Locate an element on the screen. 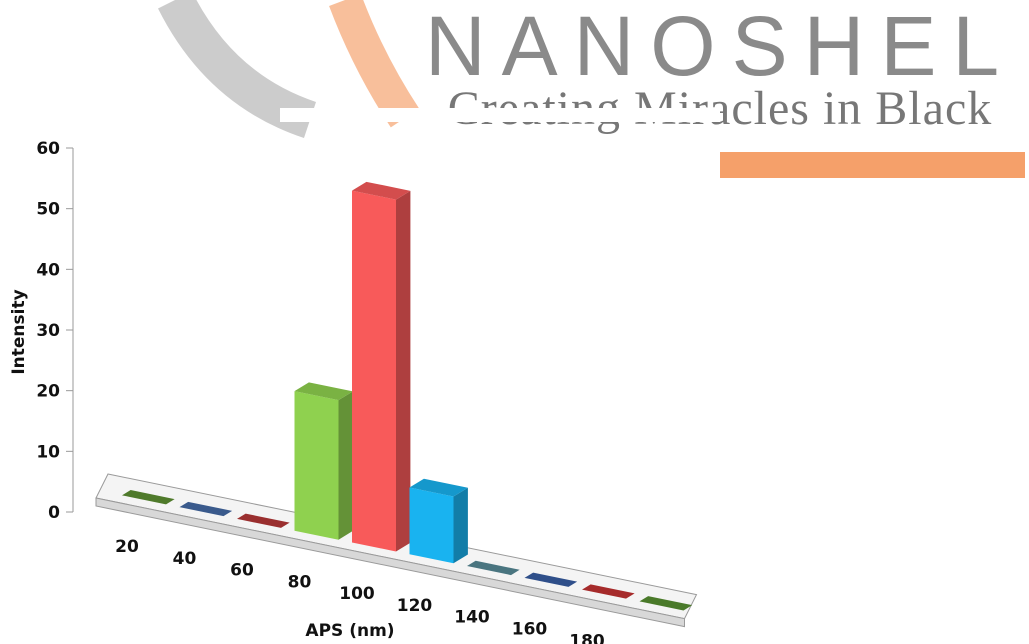 This screenshot has height=644, width=1029. x-tick-label: 20 is located at coordinates (127, 547).